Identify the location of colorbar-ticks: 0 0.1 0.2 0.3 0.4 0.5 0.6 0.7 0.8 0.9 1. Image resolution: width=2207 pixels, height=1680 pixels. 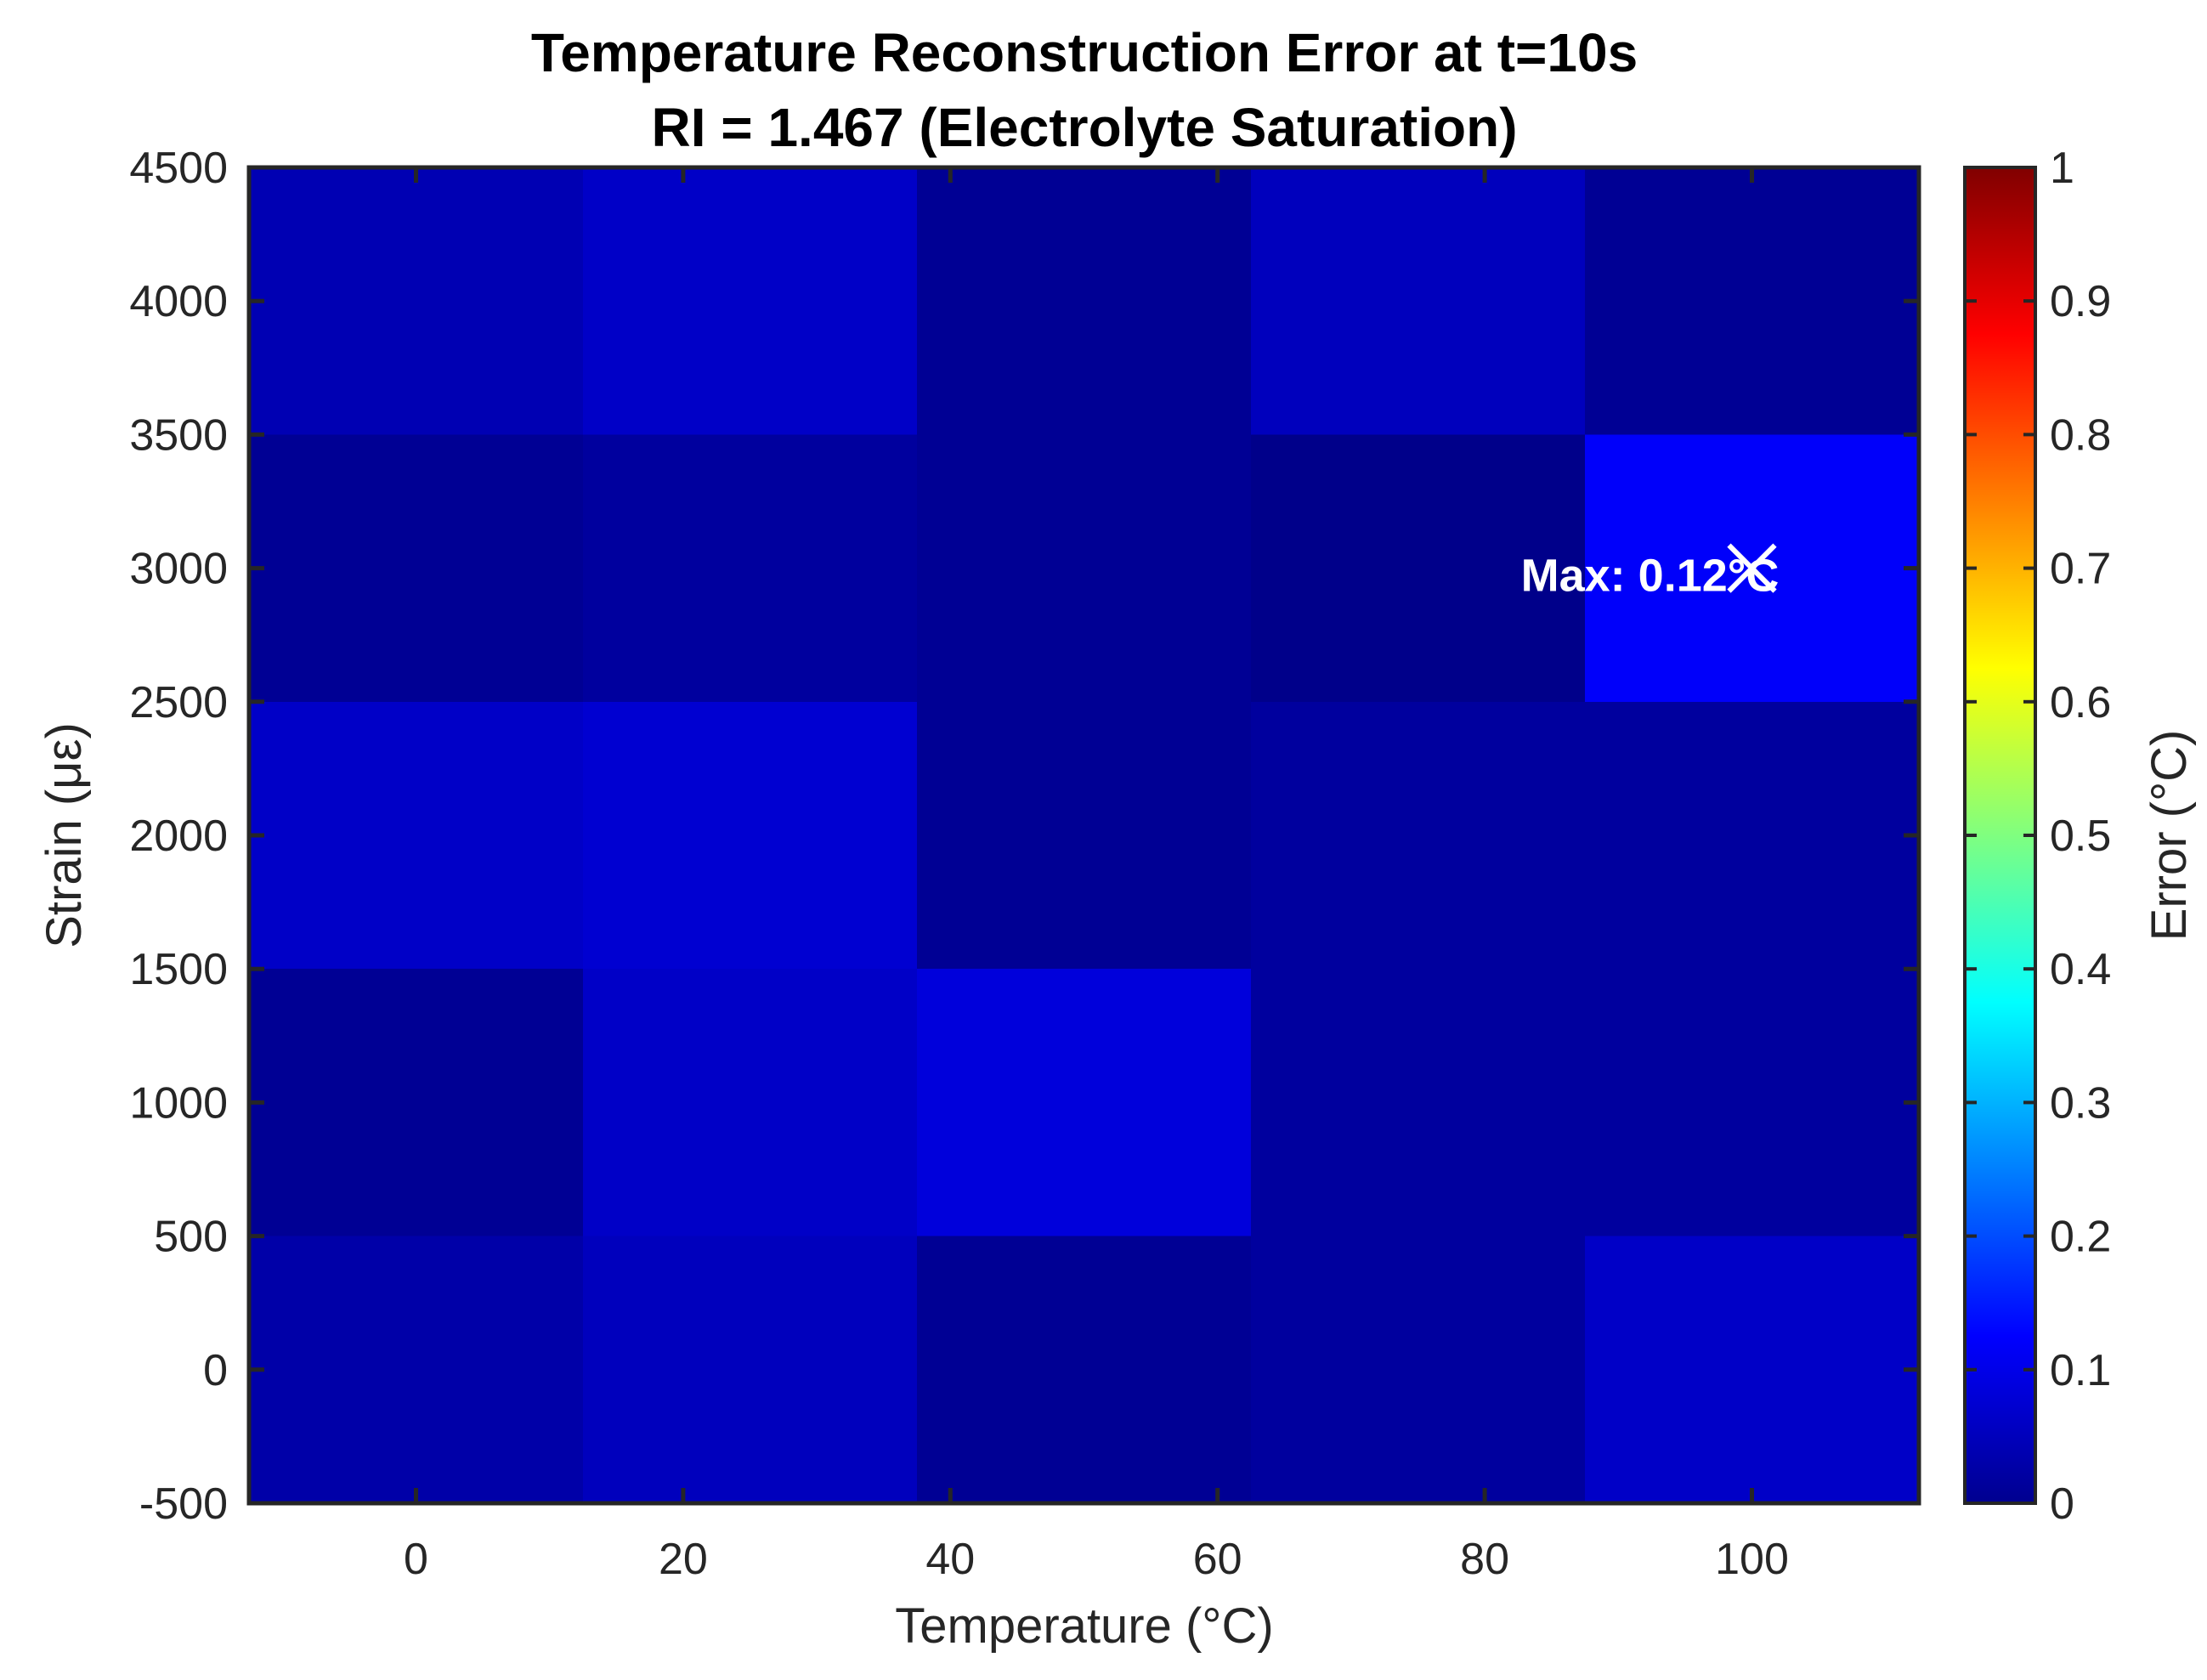
(2038, 836).